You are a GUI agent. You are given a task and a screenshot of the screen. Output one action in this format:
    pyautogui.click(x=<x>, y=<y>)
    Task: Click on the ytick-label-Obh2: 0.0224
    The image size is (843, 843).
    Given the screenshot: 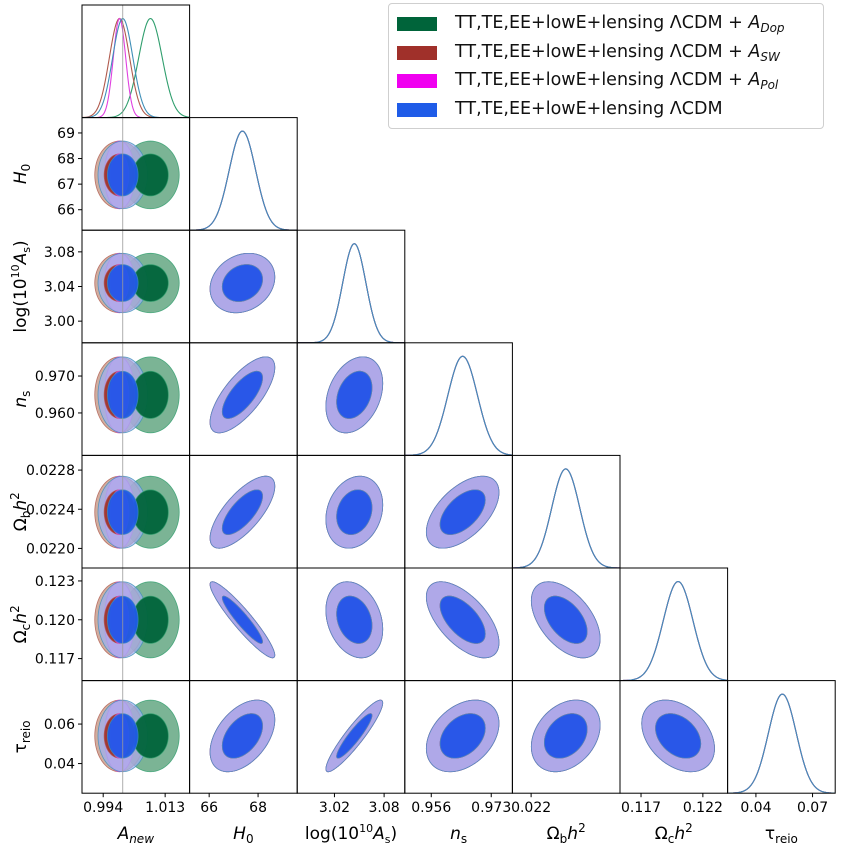 What is the action you would take?
    pyautogui.click(x=50, y=510)
    